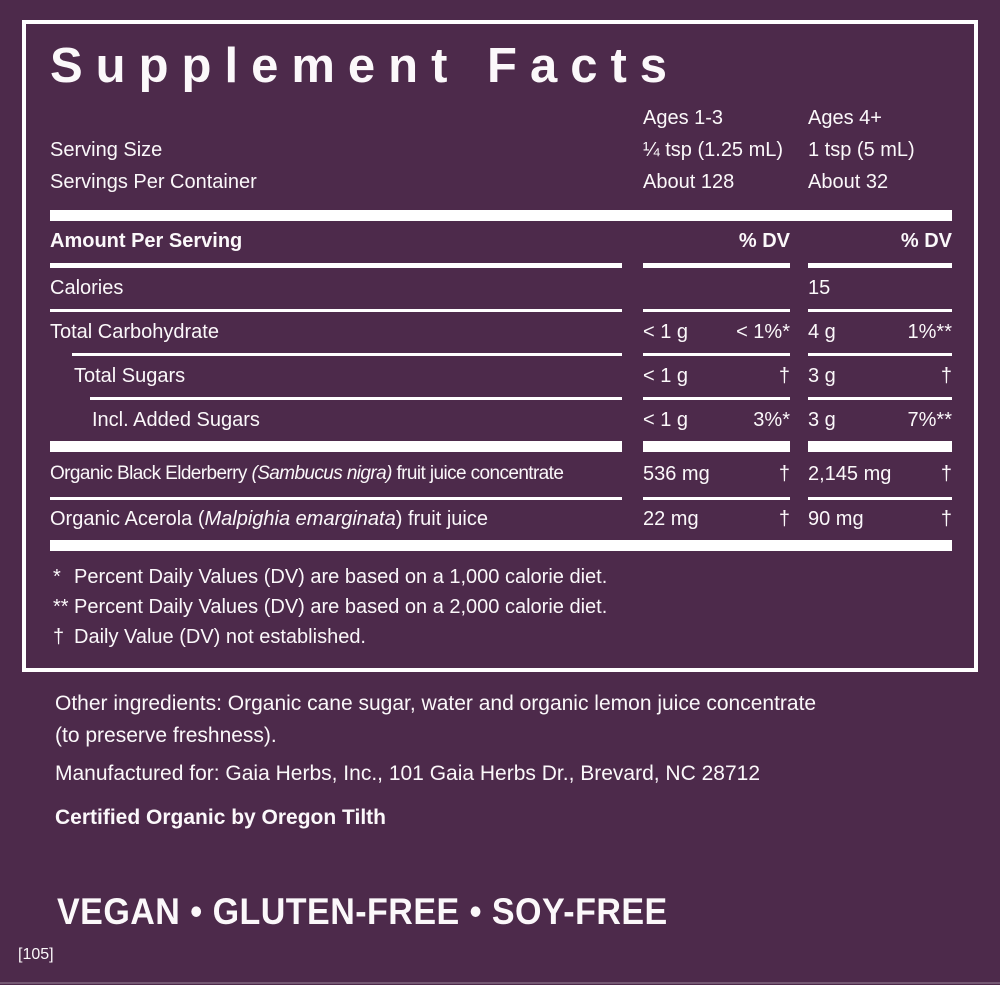 The image size is (1000, 985). What do you see at coordinates (146, 241) in the screenshot?
I see `amount-per-serving-label: Amount Per Serving` at bounding box center [146, 241].